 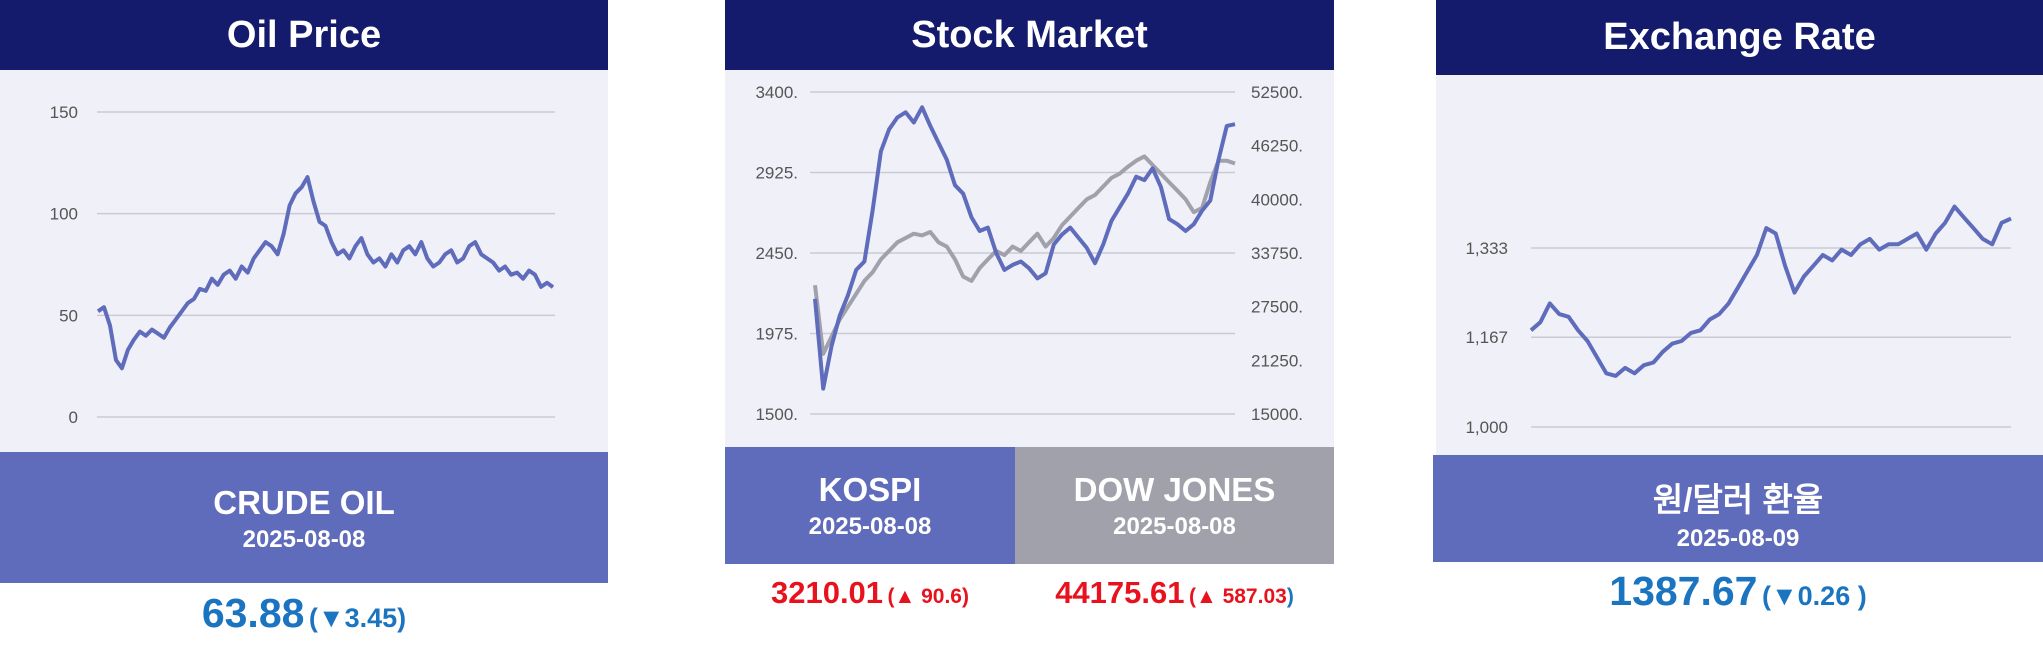 What do you see at coordinates (1277, 199) in the screenshot?
I see `y2-tick-label: 40000.` at bounding box center [1277, 199].